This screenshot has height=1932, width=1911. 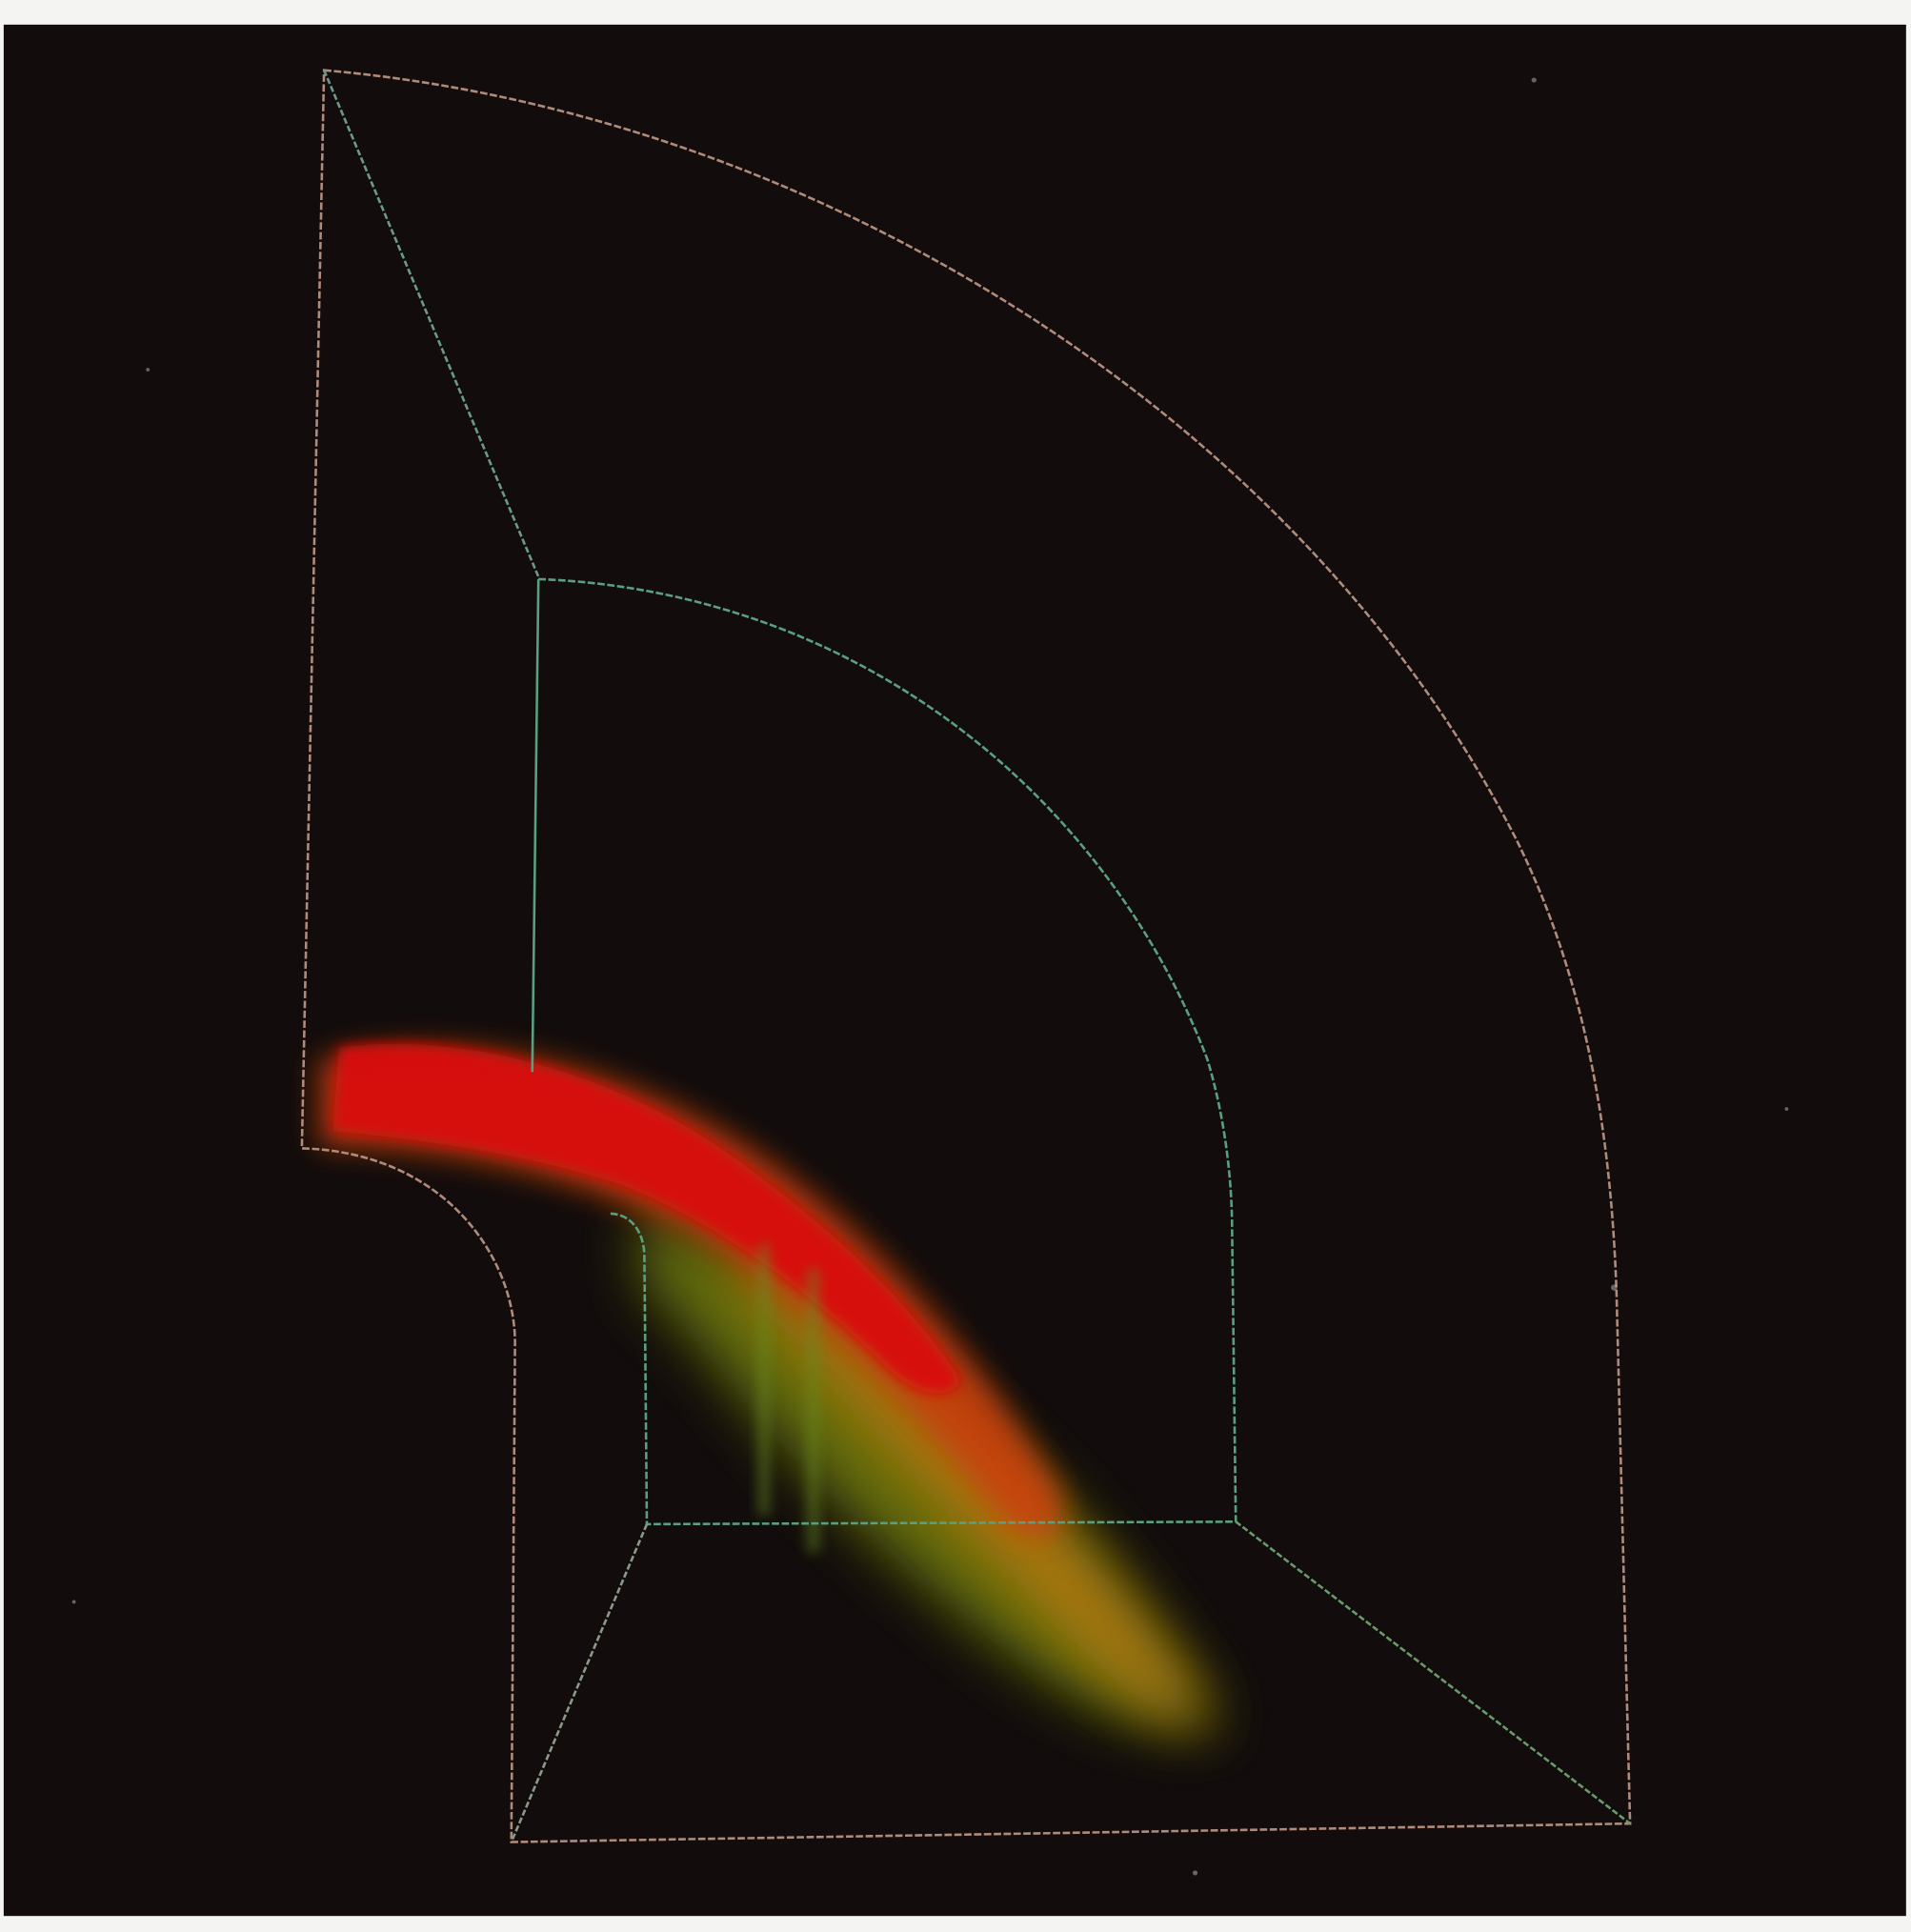 What do you see at coordinates (1433, 1673) in the screenshot?
I see `diagonal-bottom-right` at bounding box center [1433, 1673].